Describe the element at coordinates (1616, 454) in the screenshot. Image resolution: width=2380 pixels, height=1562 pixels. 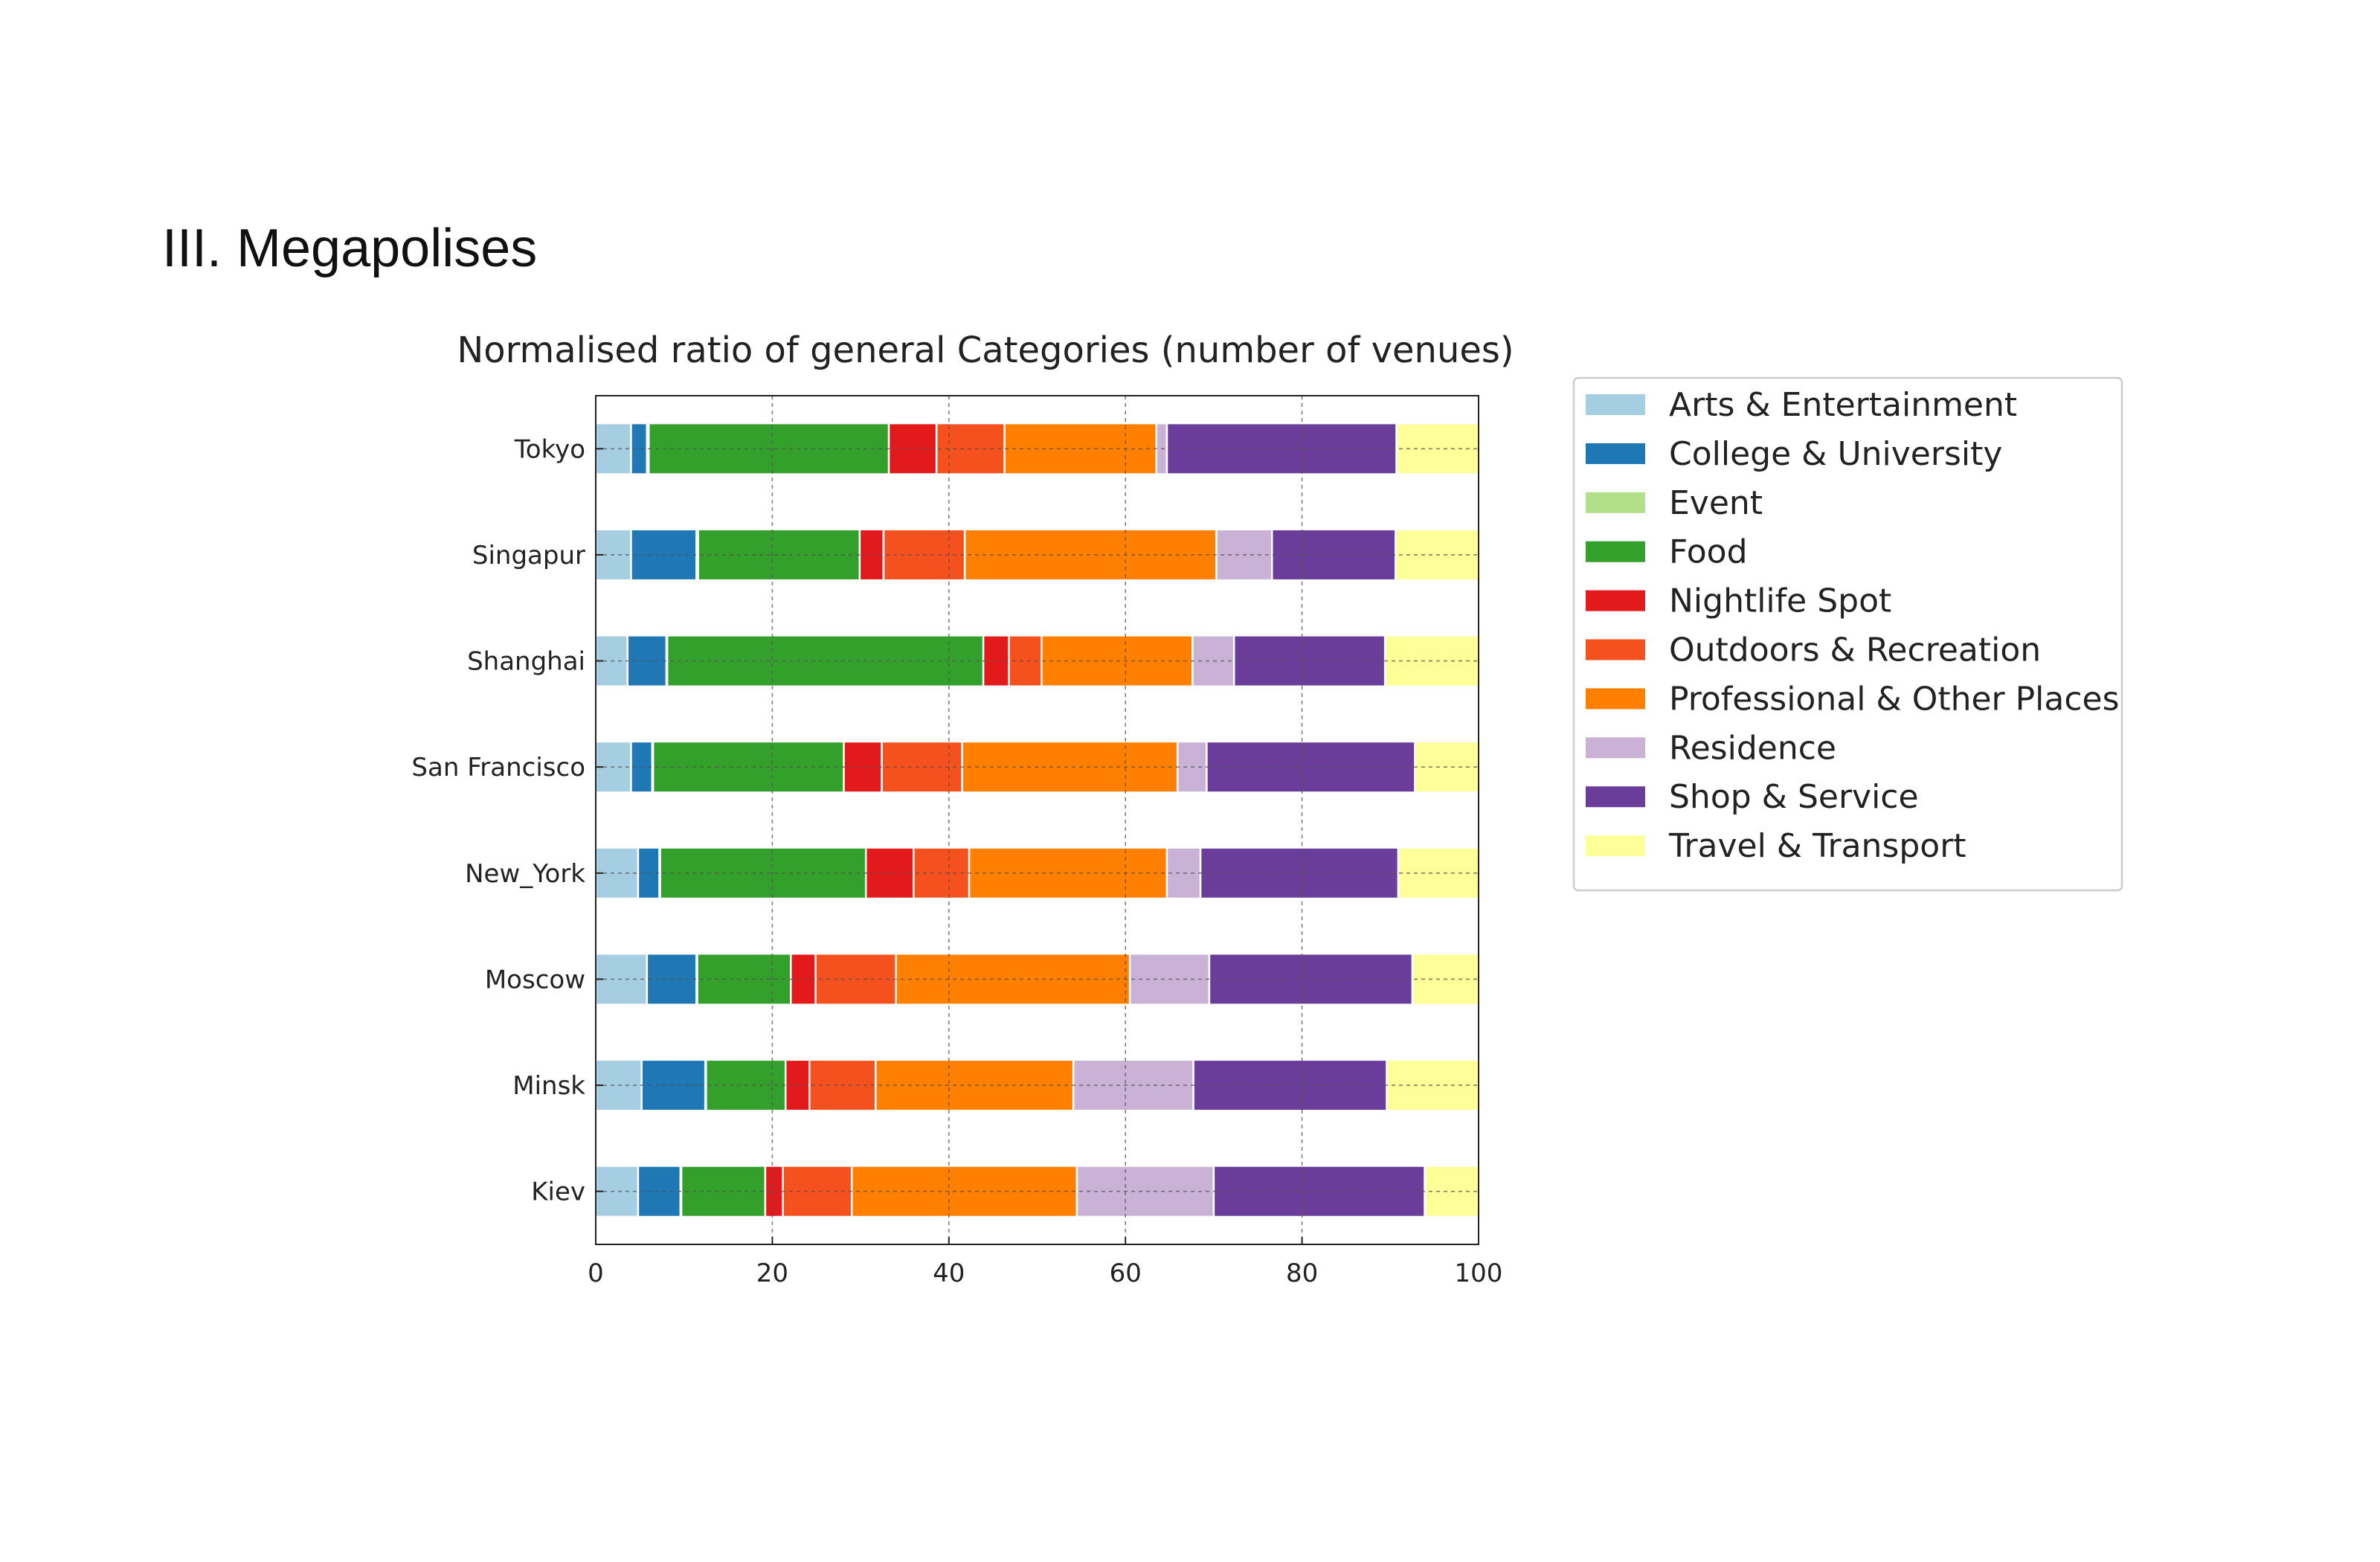
I see `legend-swatch-college-university` at that location.